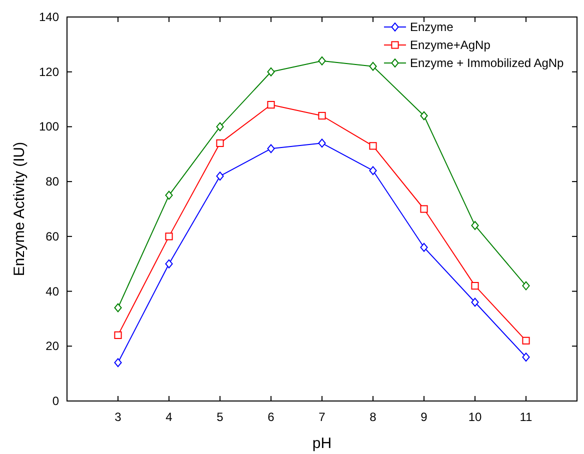 This screenshot has width=584, height=454. Describe the element at coordinates (487, 63) in the screenshot. I see `legend-label: Enzyme + Immobilized AgNp` at that location.